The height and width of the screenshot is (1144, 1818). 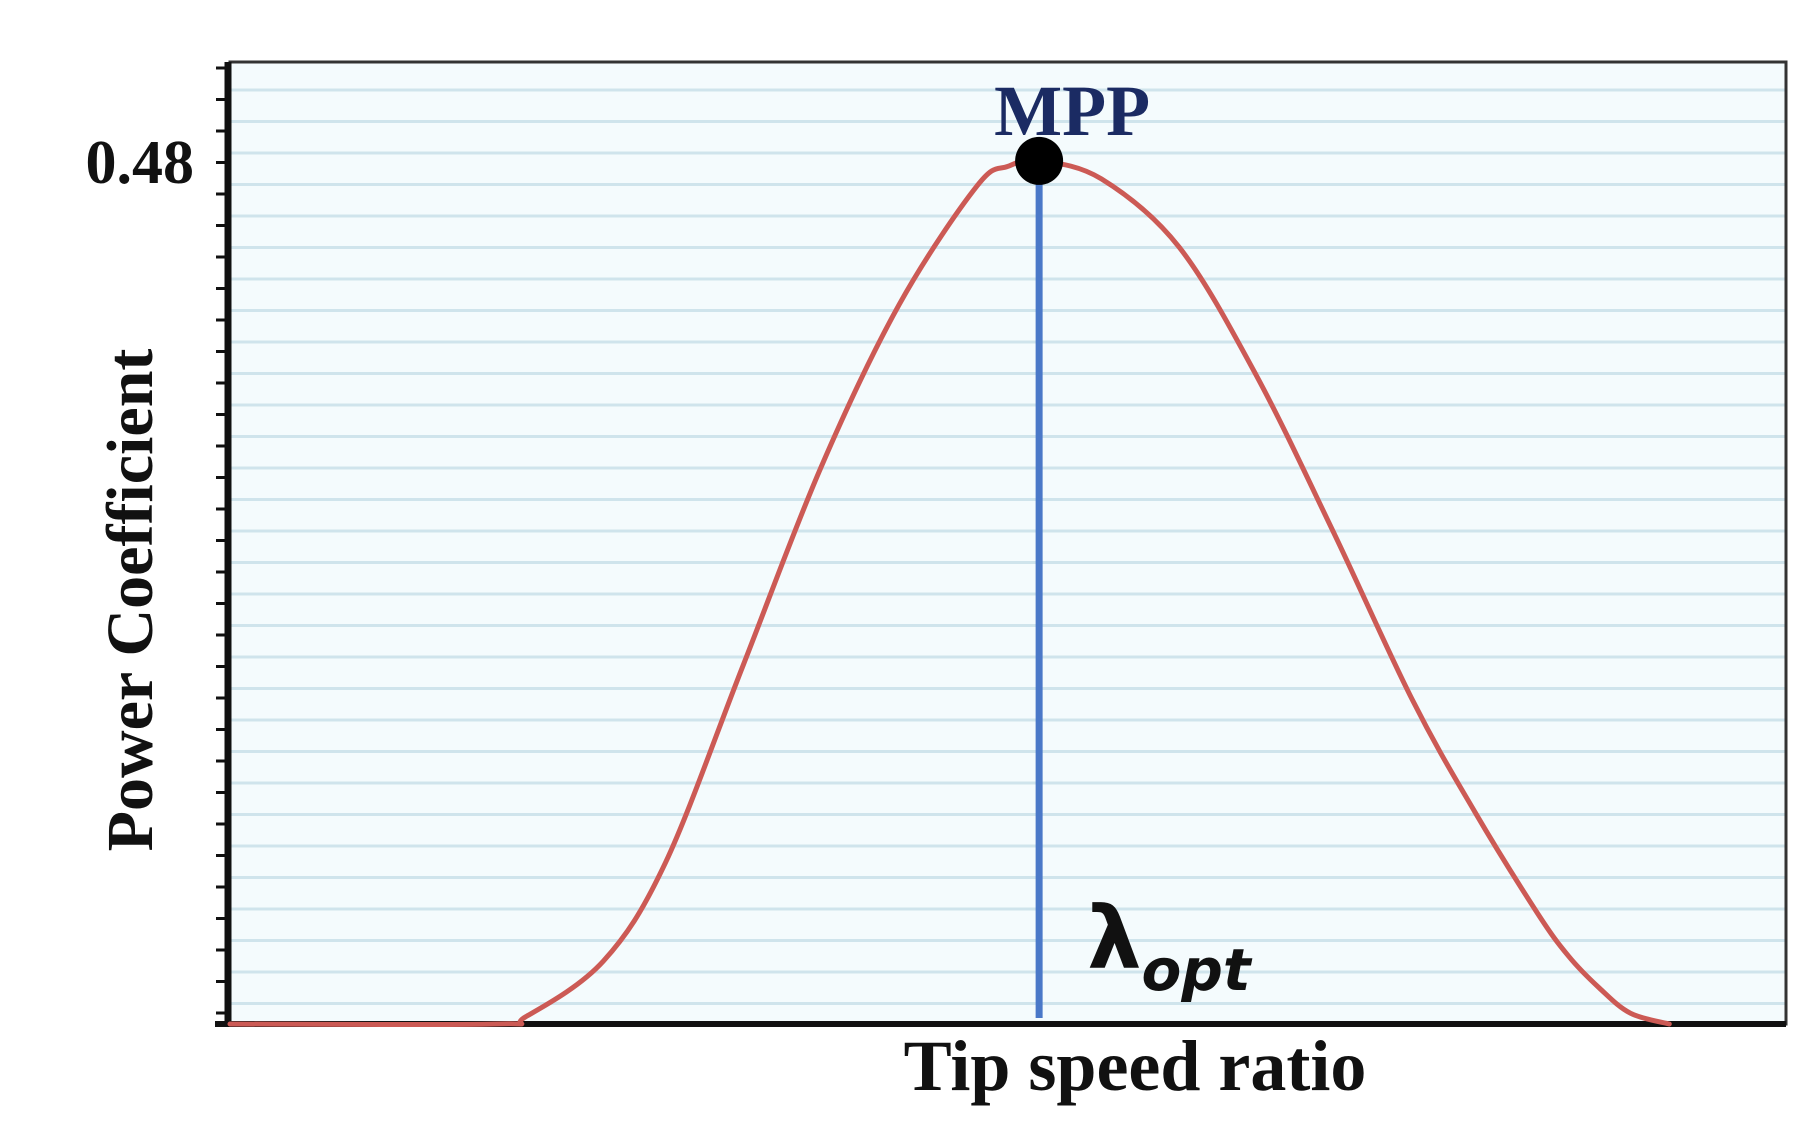 What do you see at coordinates (1072, 111) in the screenshot?
I see `mpp-label: MPP` at bounding box center [1072, 111].